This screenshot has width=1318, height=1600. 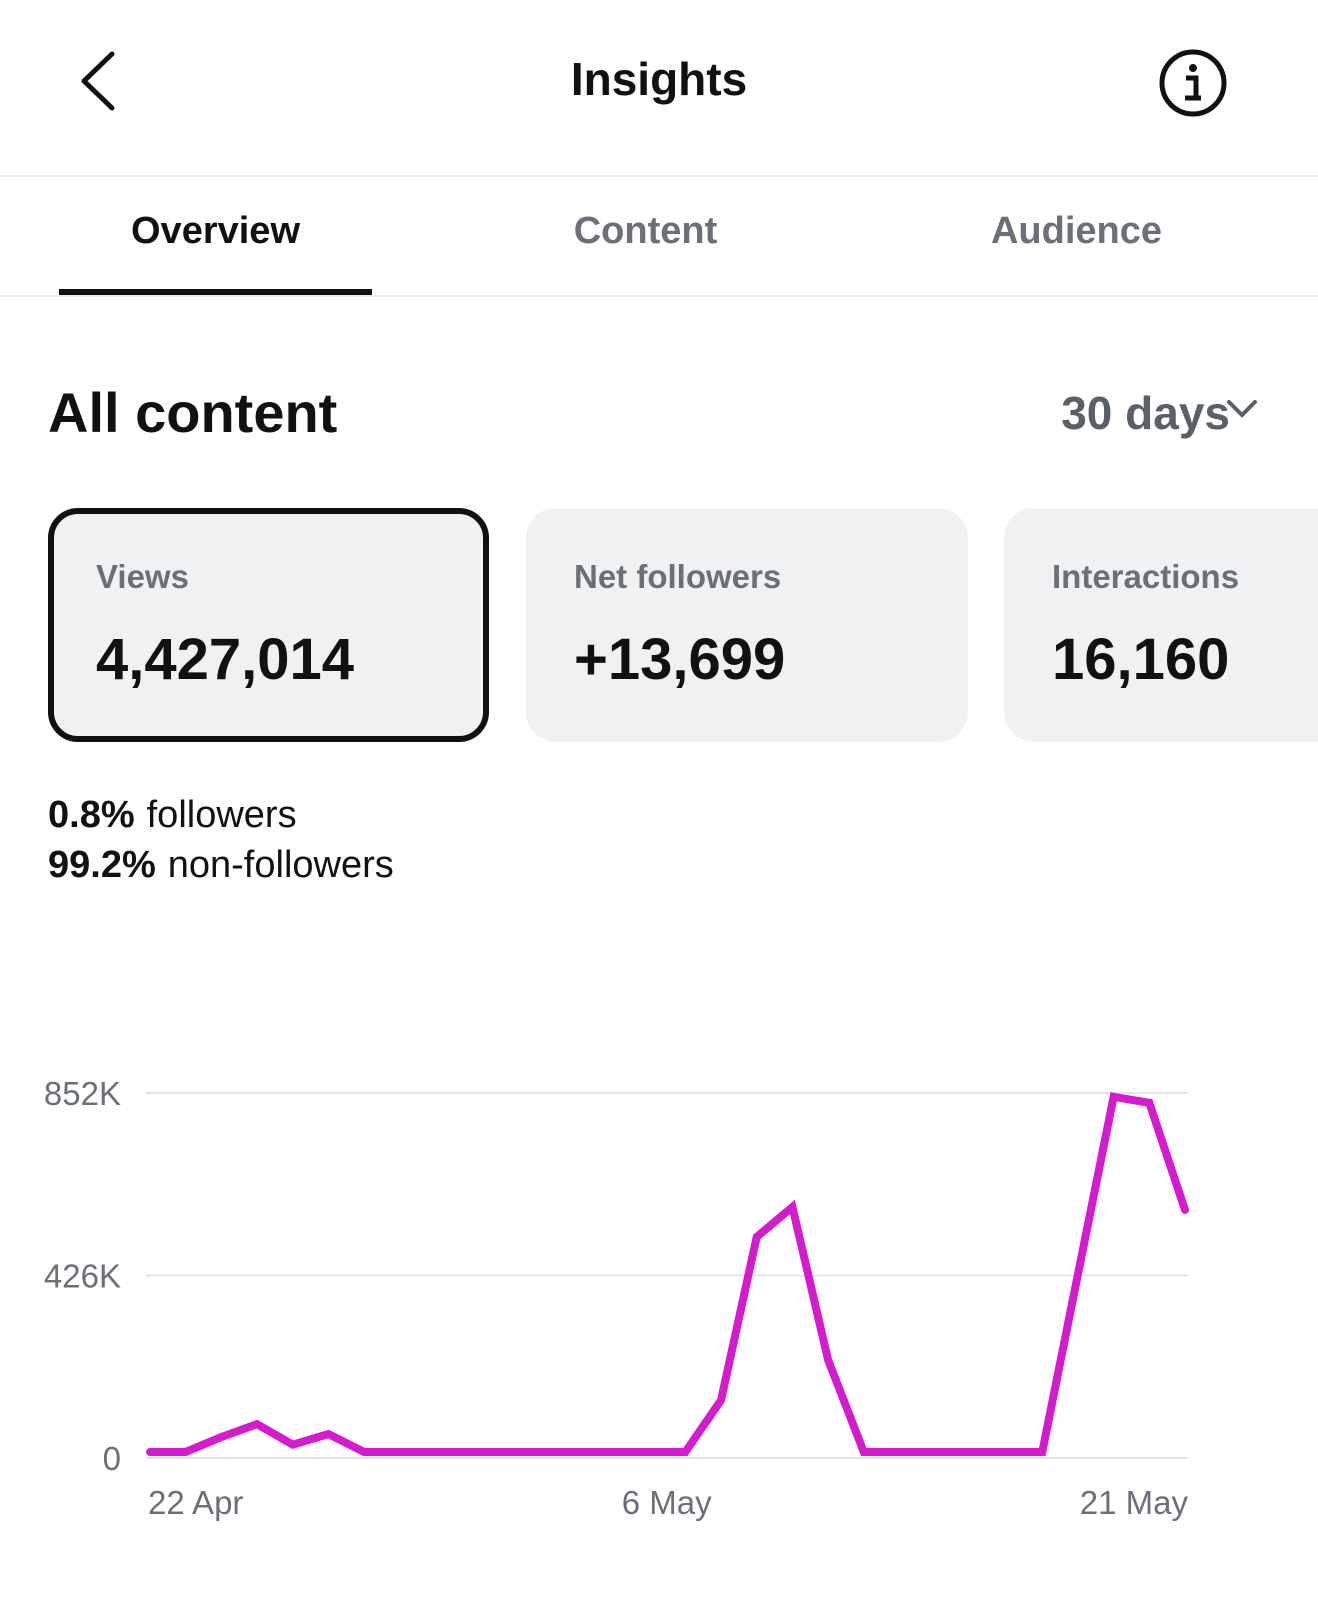 What do you see at coordinates (195, 1502) in the screenshot?
I see `x-tick-label: 22 Apr` at bounding box center [195, 1502].